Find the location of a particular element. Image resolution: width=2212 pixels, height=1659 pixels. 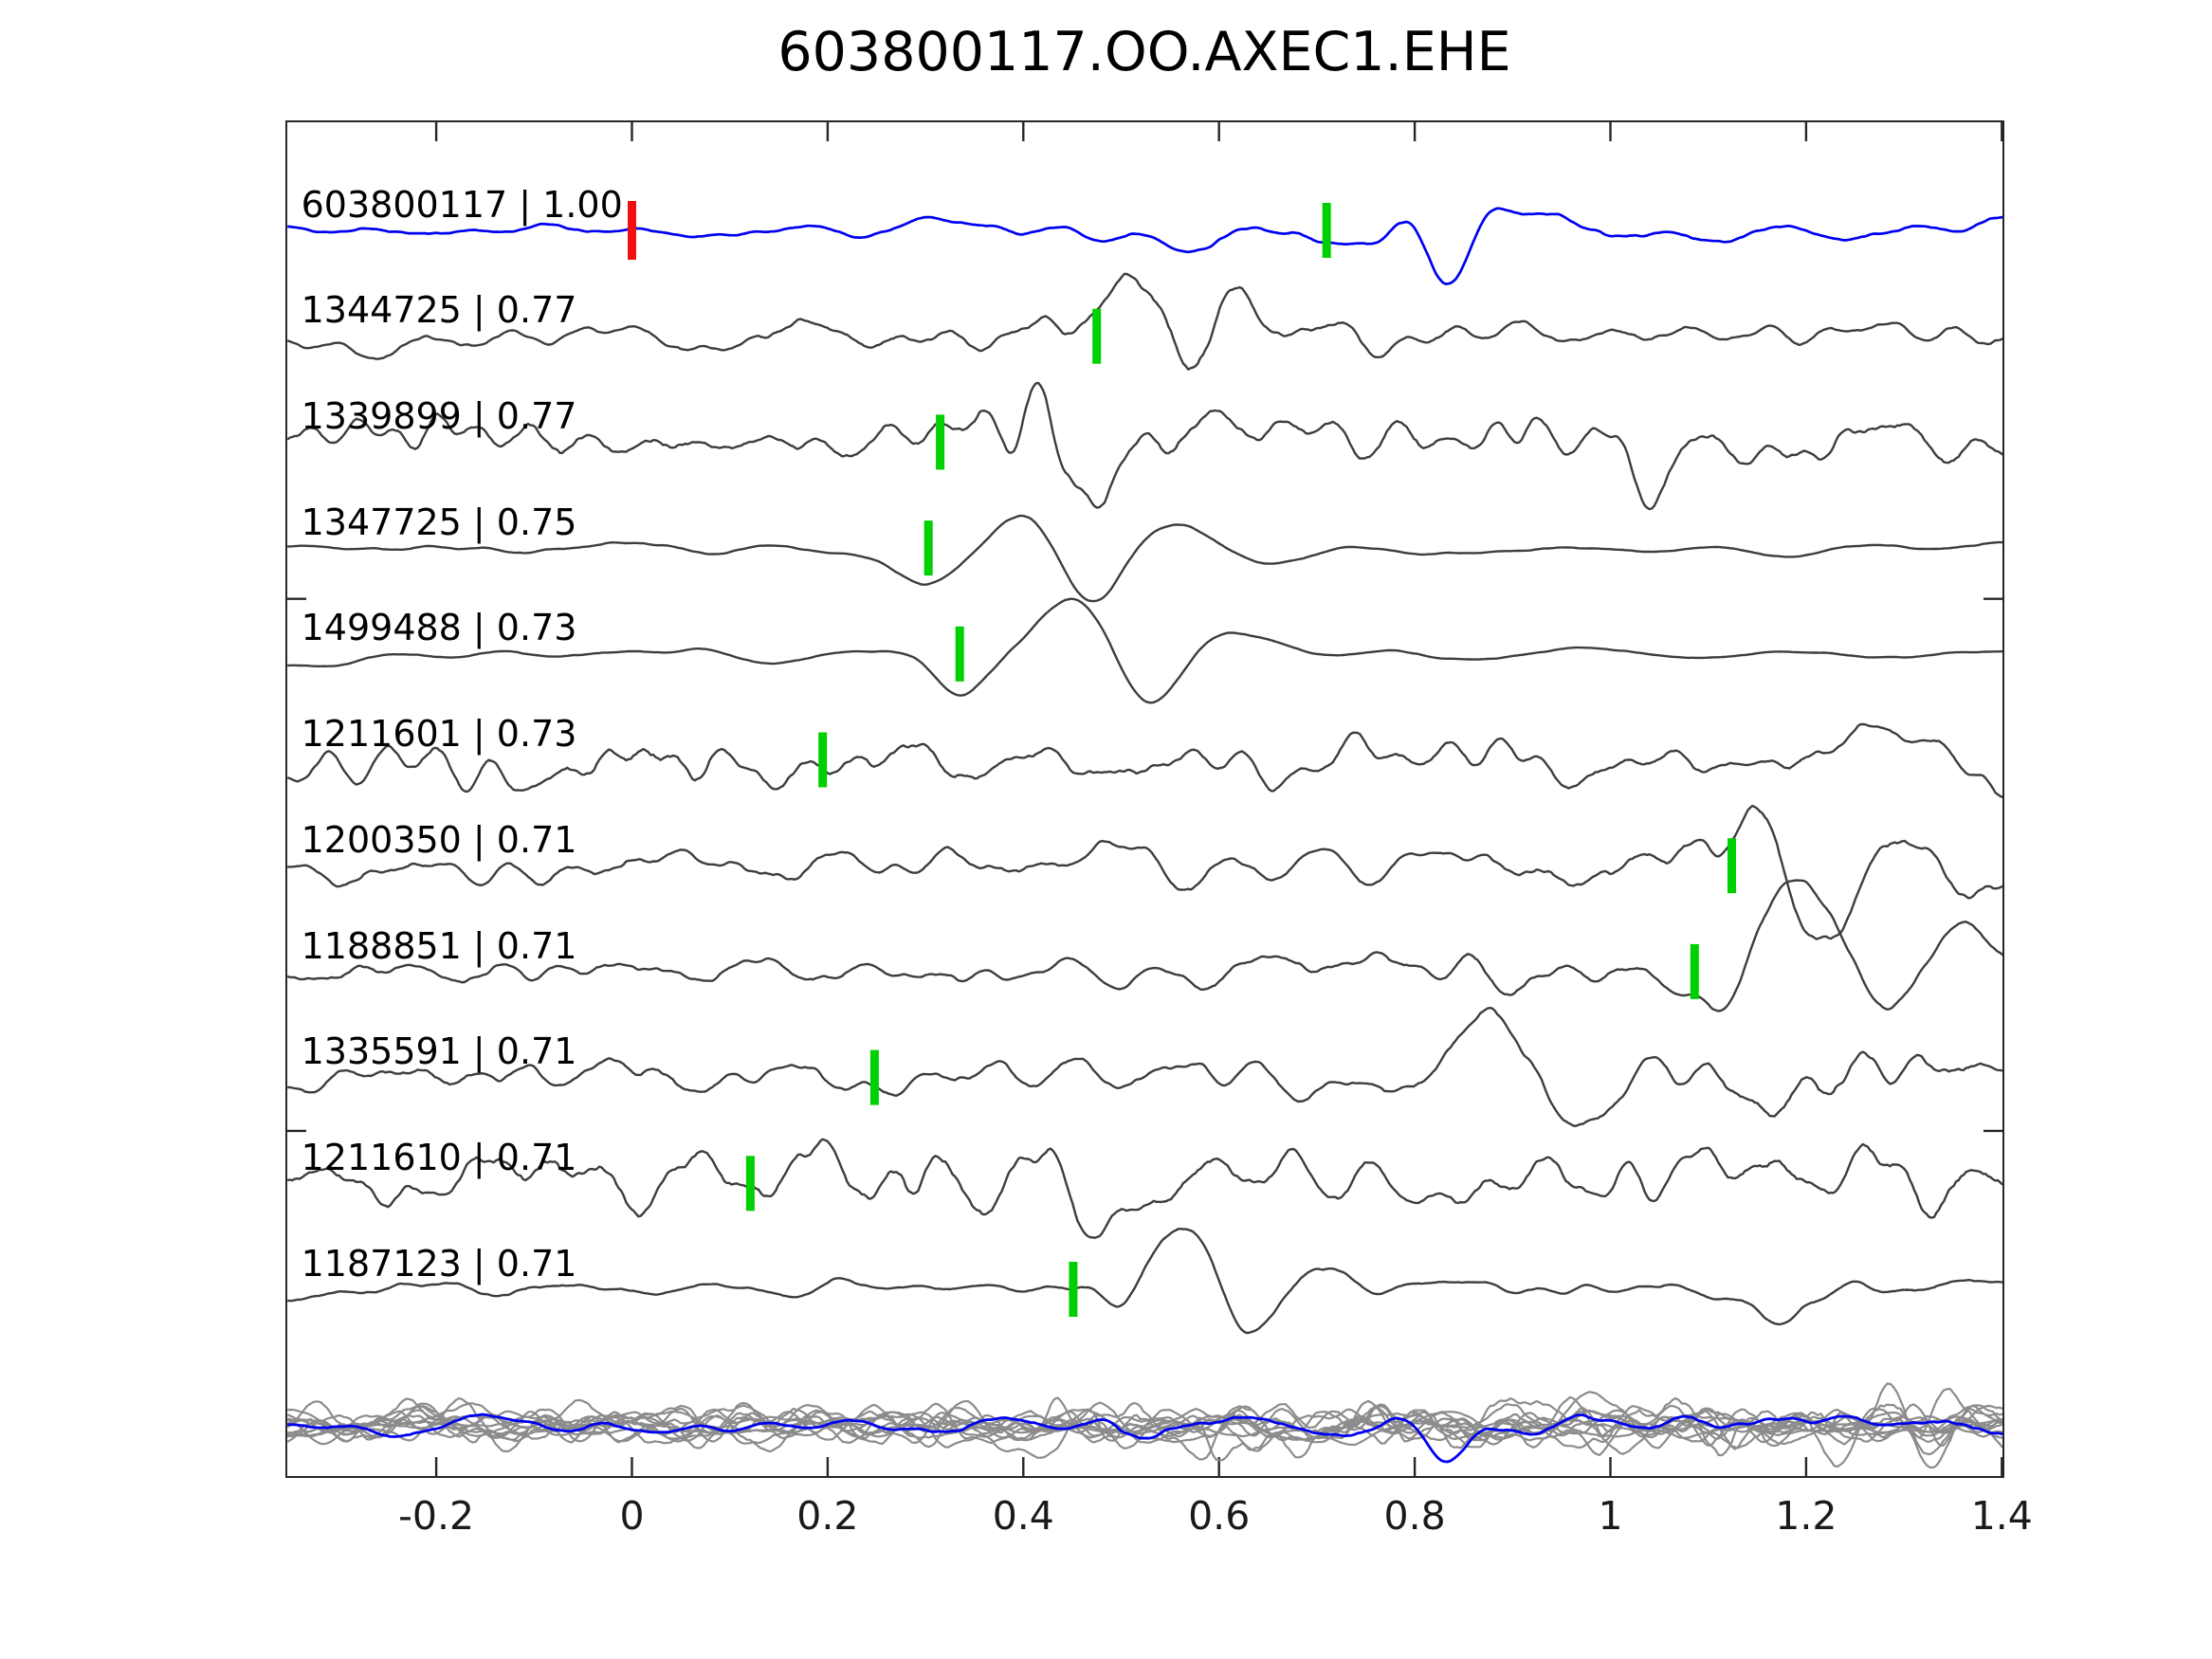

x-tick-label: 1.2 is located at coordinates (1806, 1516).